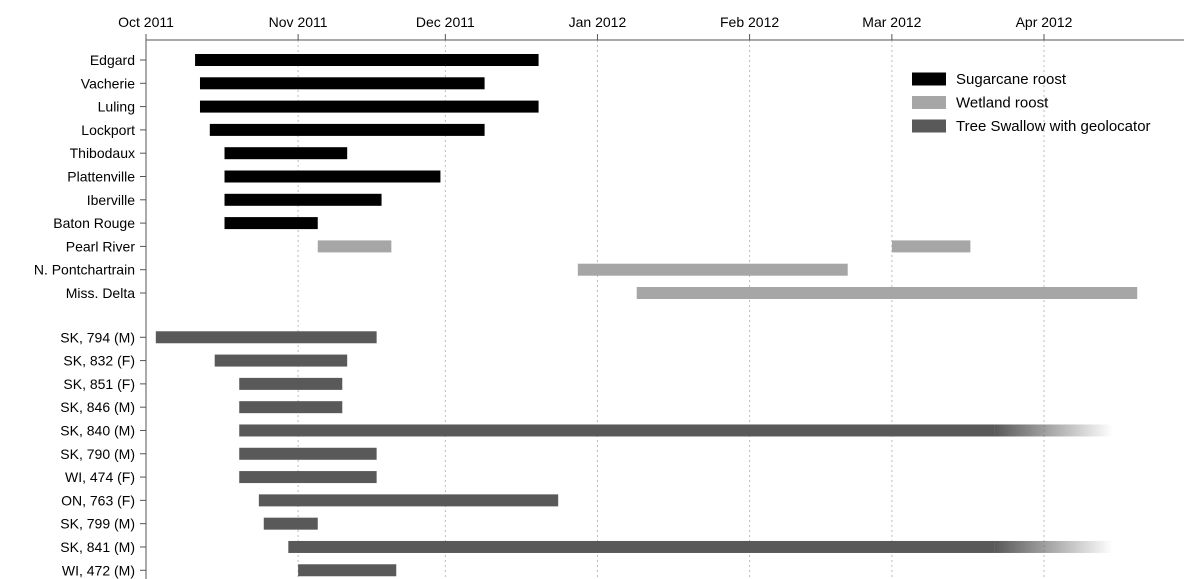  What do you see at coordinates (101, 246) in the screenshot?
I see `row-label: Pearl River` at bounding box center [101, 246].